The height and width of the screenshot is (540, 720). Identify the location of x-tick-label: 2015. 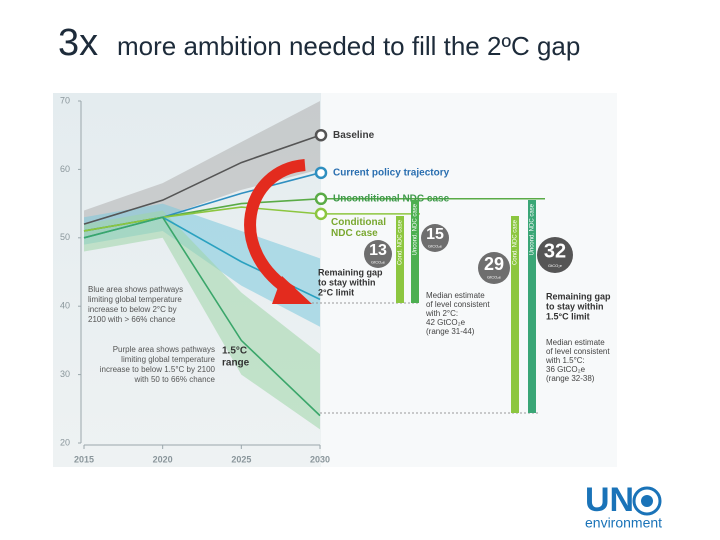
(84, 459).